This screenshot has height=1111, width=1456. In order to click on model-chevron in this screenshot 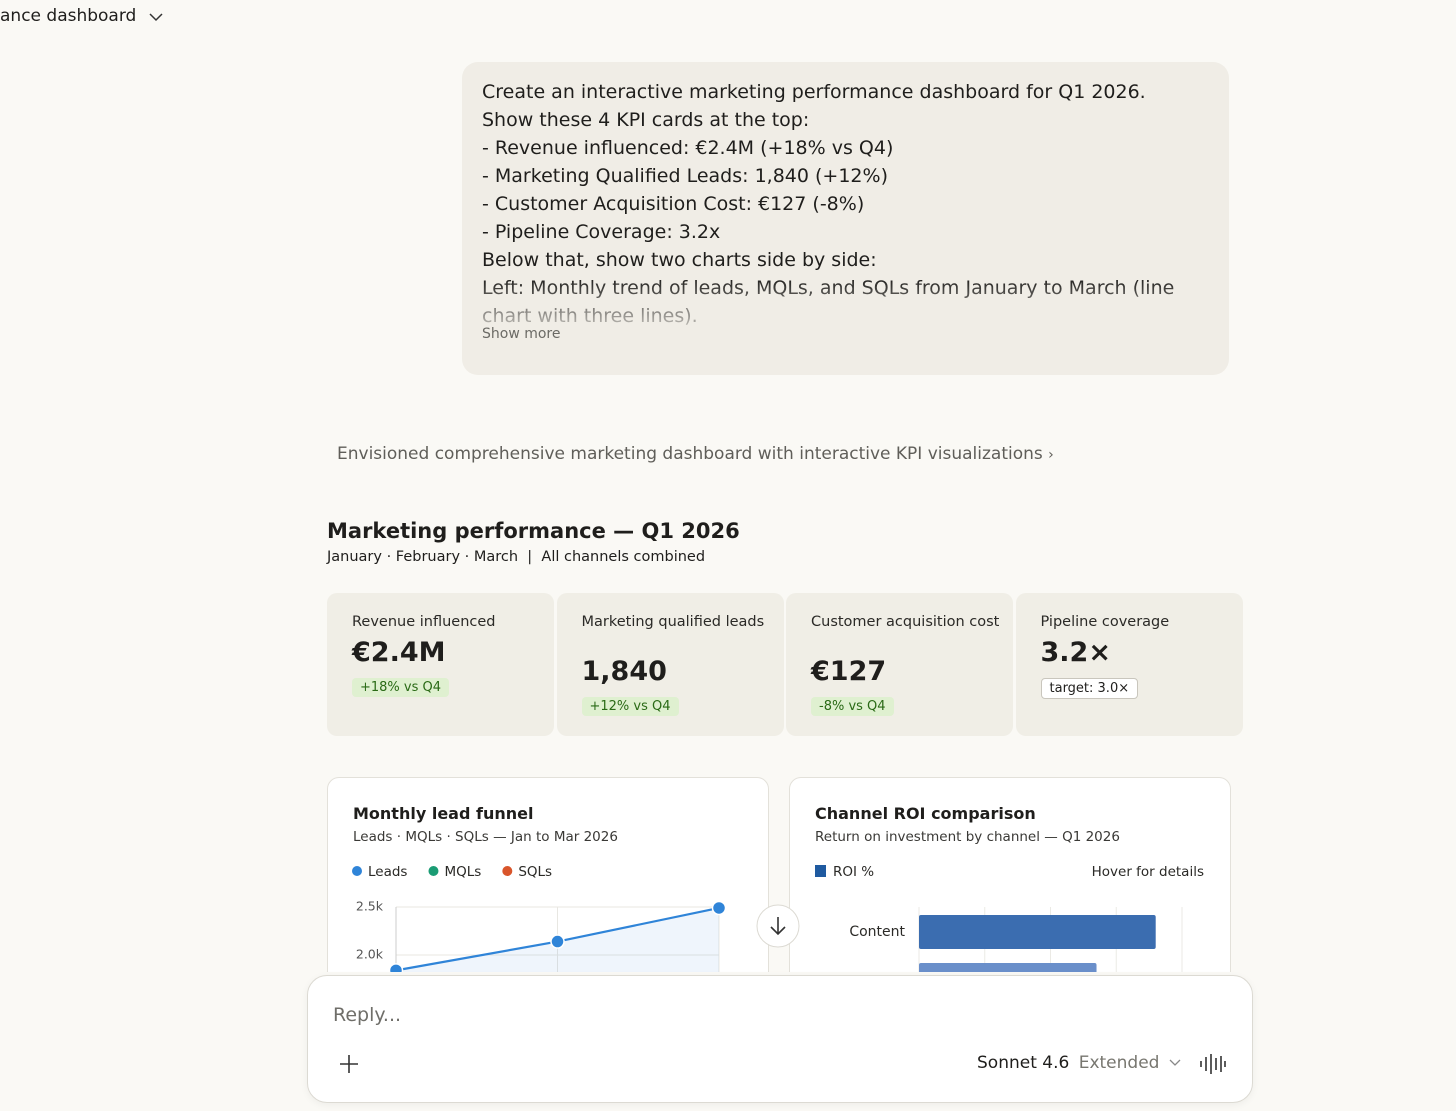, I will do `click(1175, 1062)`.